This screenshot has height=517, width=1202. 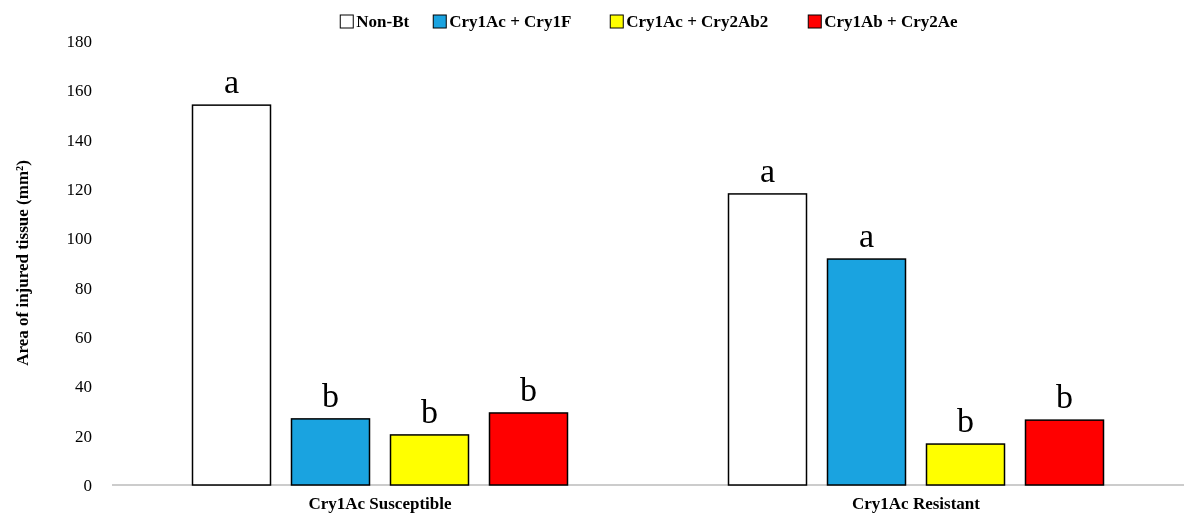 What do you see at coordinates (83, 337) in the screenshot?
I see `y-tick-label: 60` at bounding box center [83, 337].